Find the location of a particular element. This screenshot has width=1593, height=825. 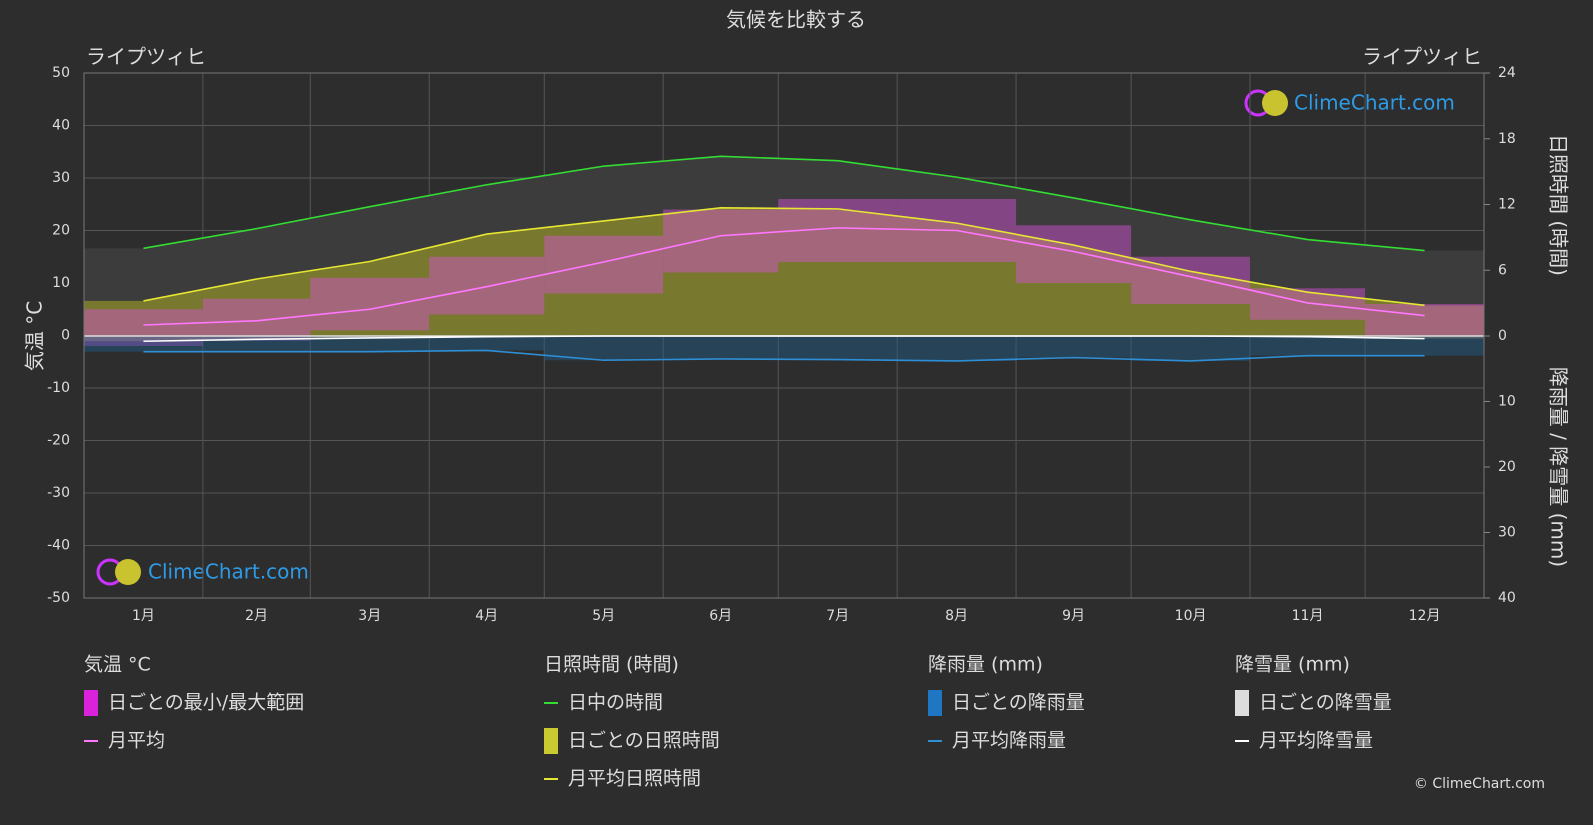

y-tick-label: -20 is located at coordinates (58, 441).